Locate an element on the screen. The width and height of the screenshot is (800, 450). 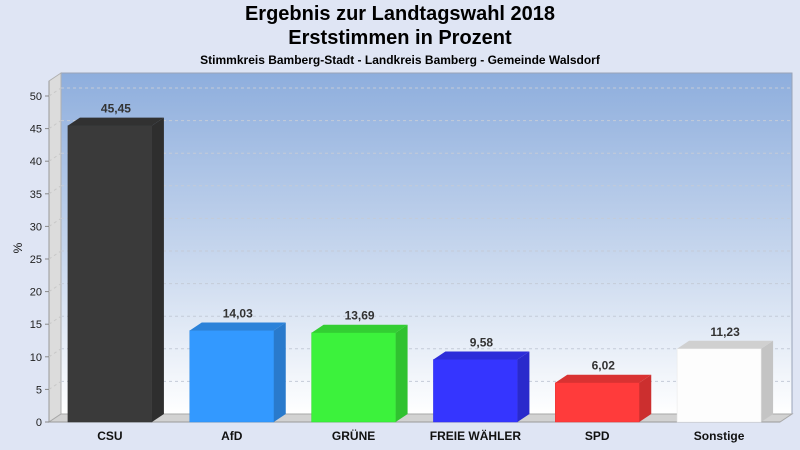
bar-csu is located at coordinates (115, 270).